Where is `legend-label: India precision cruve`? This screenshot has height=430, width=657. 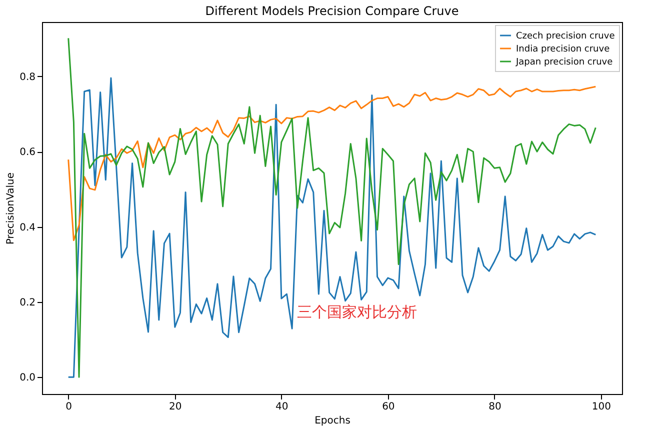
legend-label: India precision cruve is located at coordinates (563, 49).